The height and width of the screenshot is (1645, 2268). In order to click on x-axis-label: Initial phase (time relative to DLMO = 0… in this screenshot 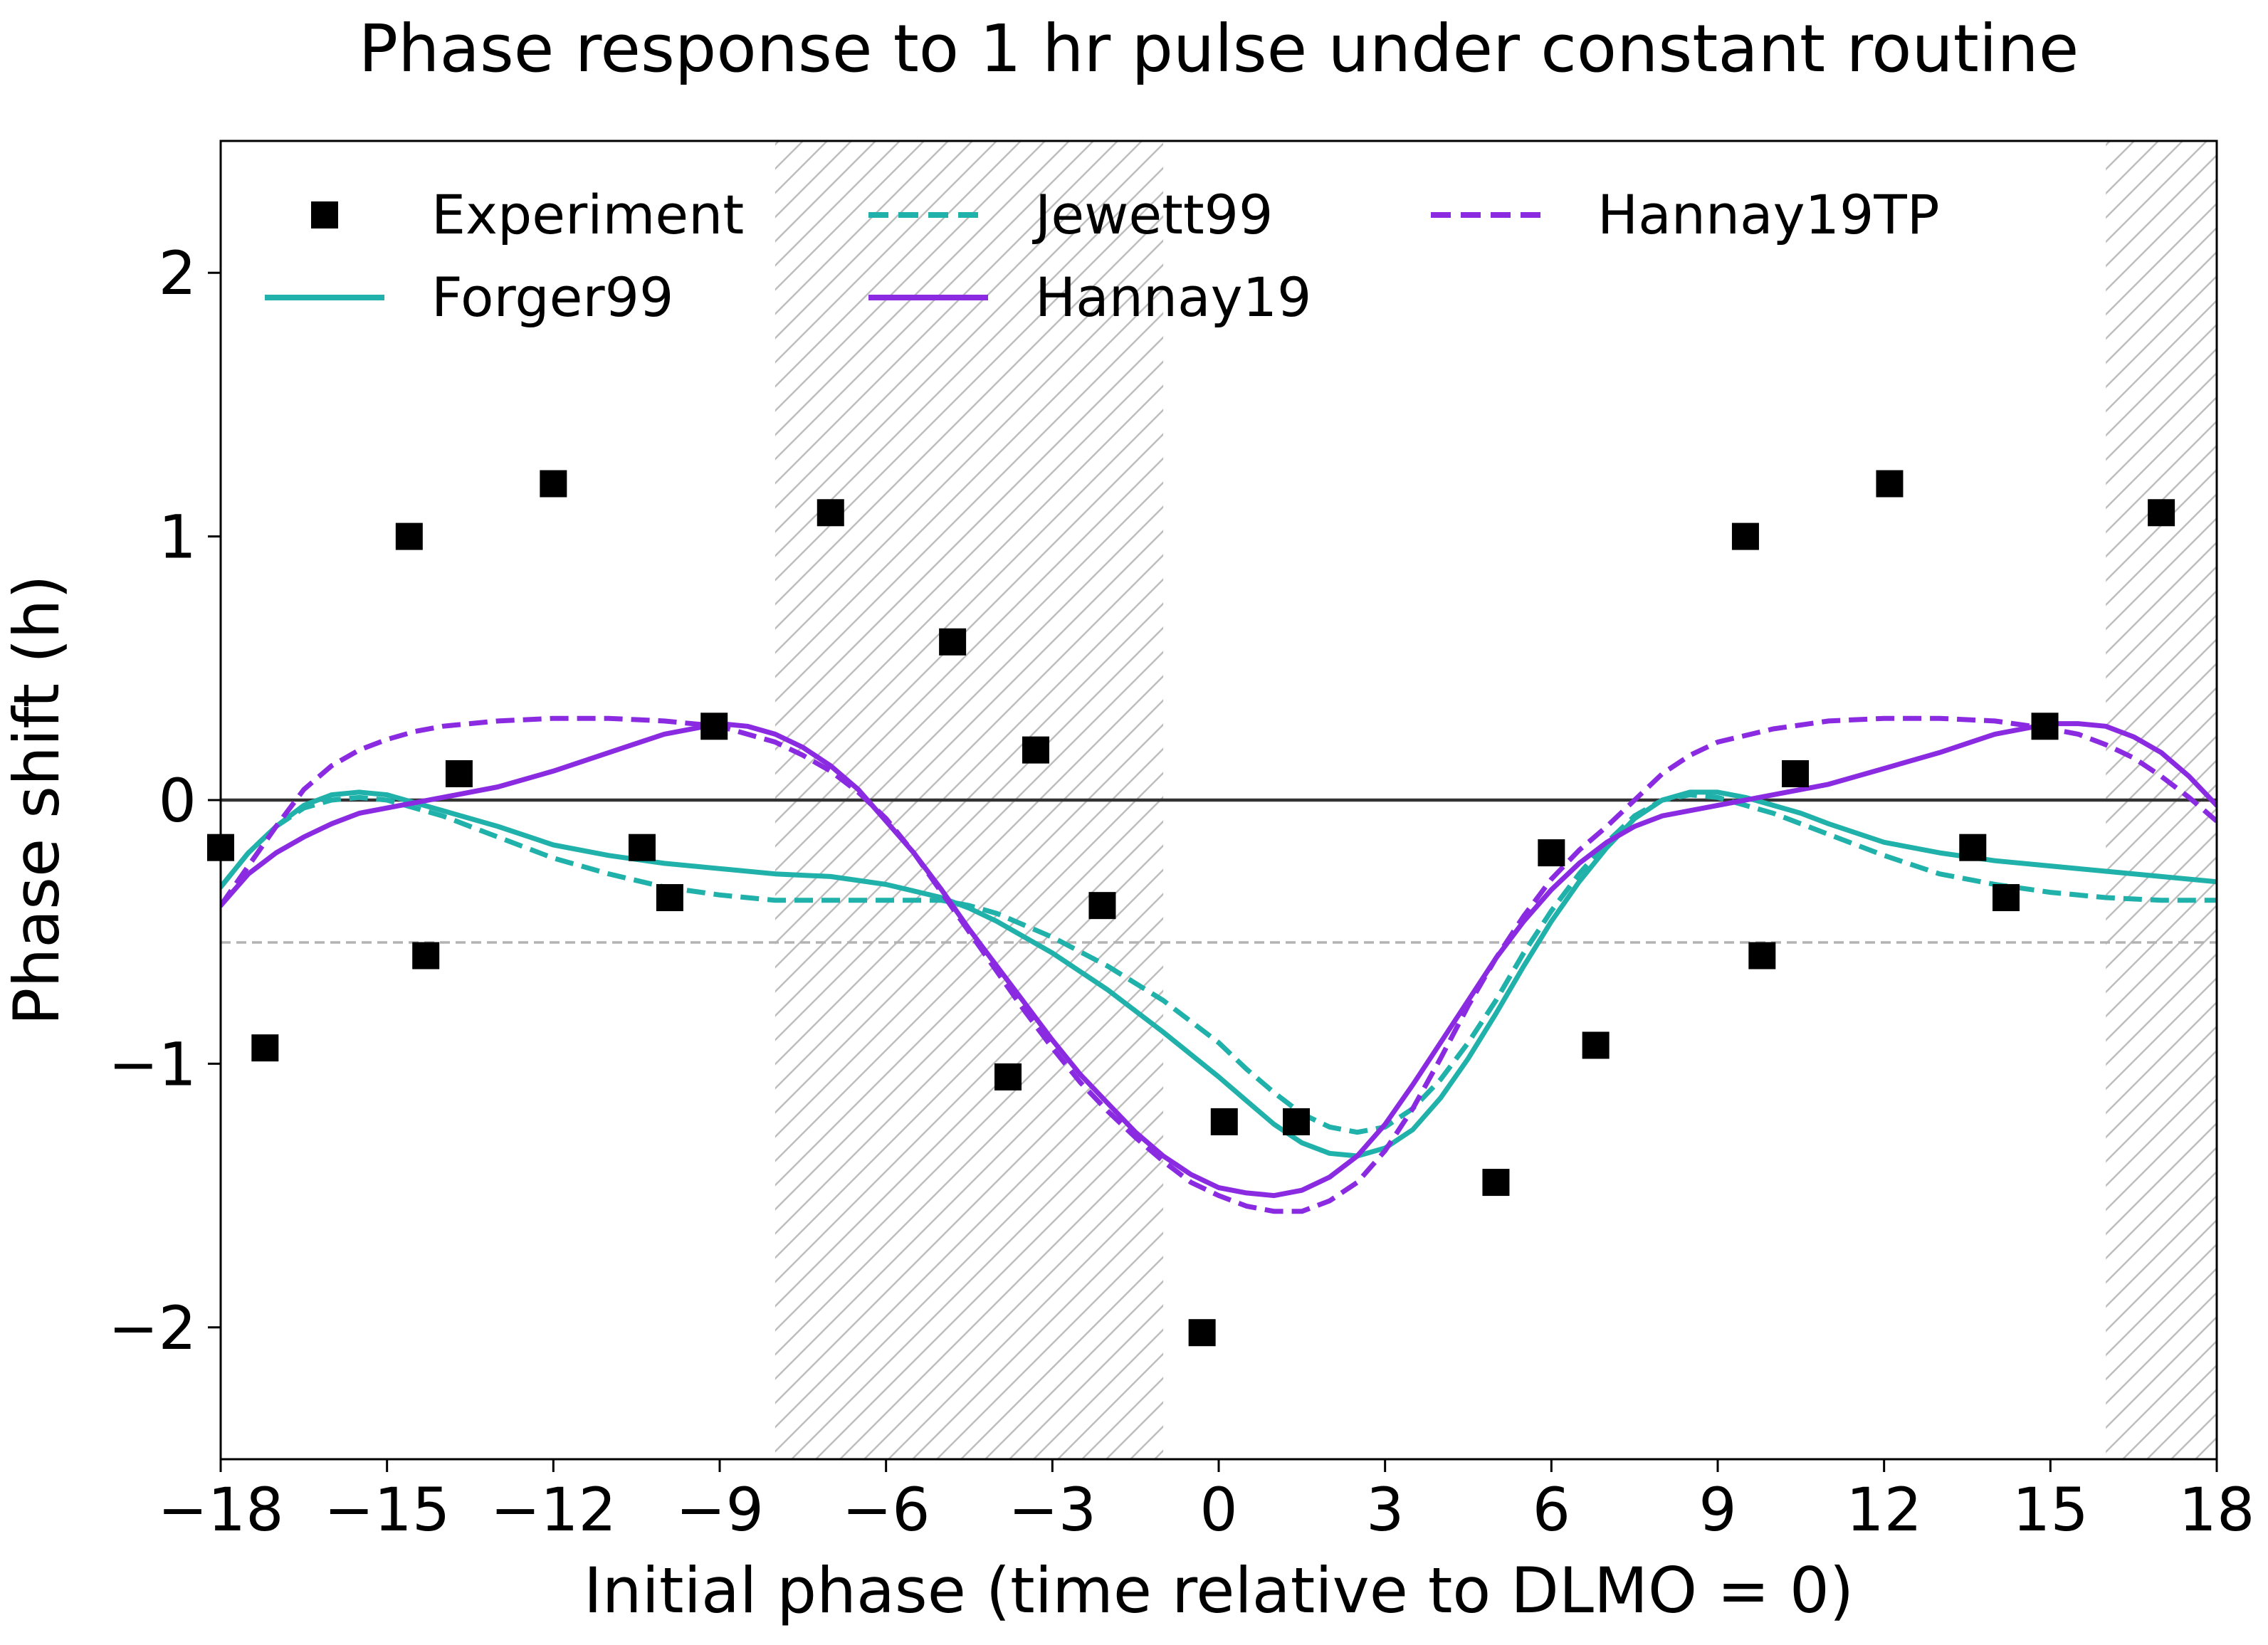, I will do `click(1219, 1590)`.